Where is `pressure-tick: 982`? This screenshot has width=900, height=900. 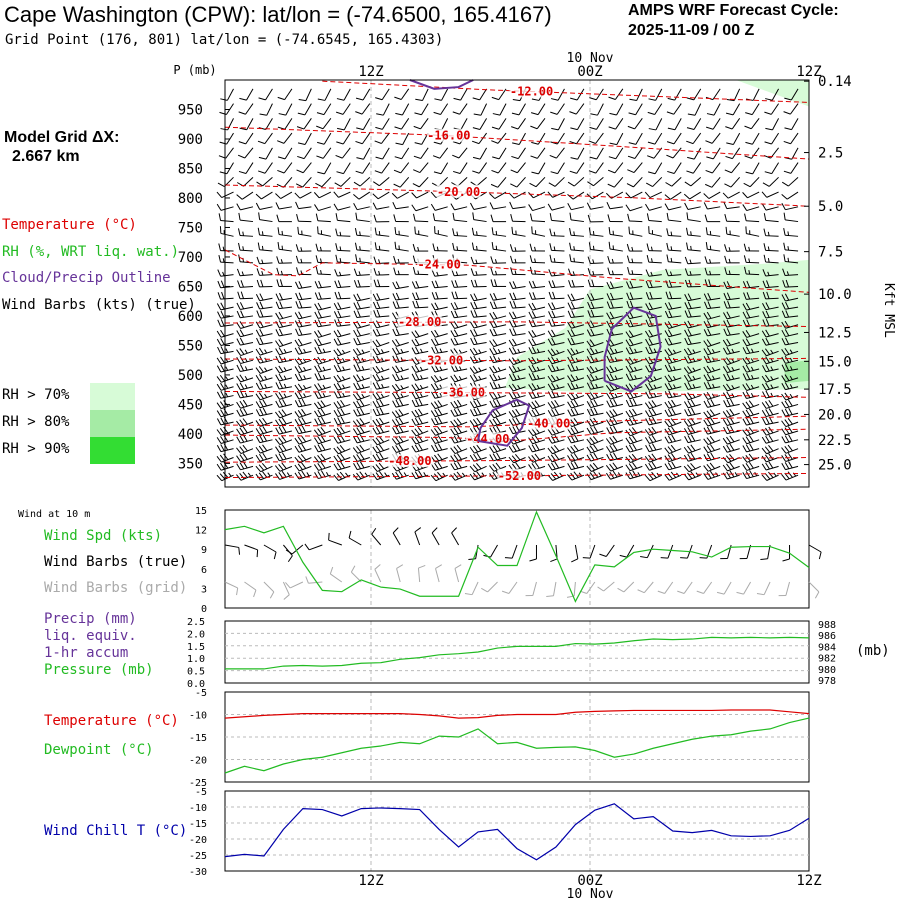 pressure-tick: 982 is located at coordinates (827, 659).